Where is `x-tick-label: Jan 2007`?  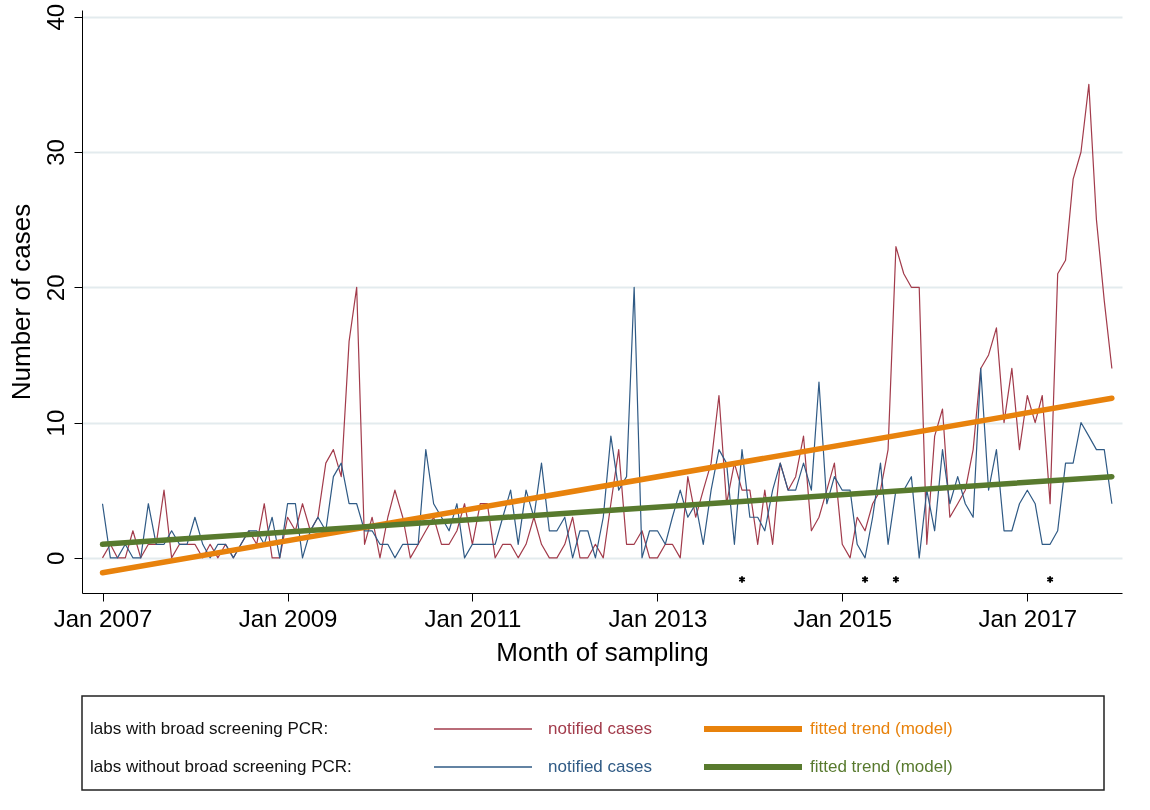 x-tick-label: Jan 2007 is located at coordinates (103, 618).